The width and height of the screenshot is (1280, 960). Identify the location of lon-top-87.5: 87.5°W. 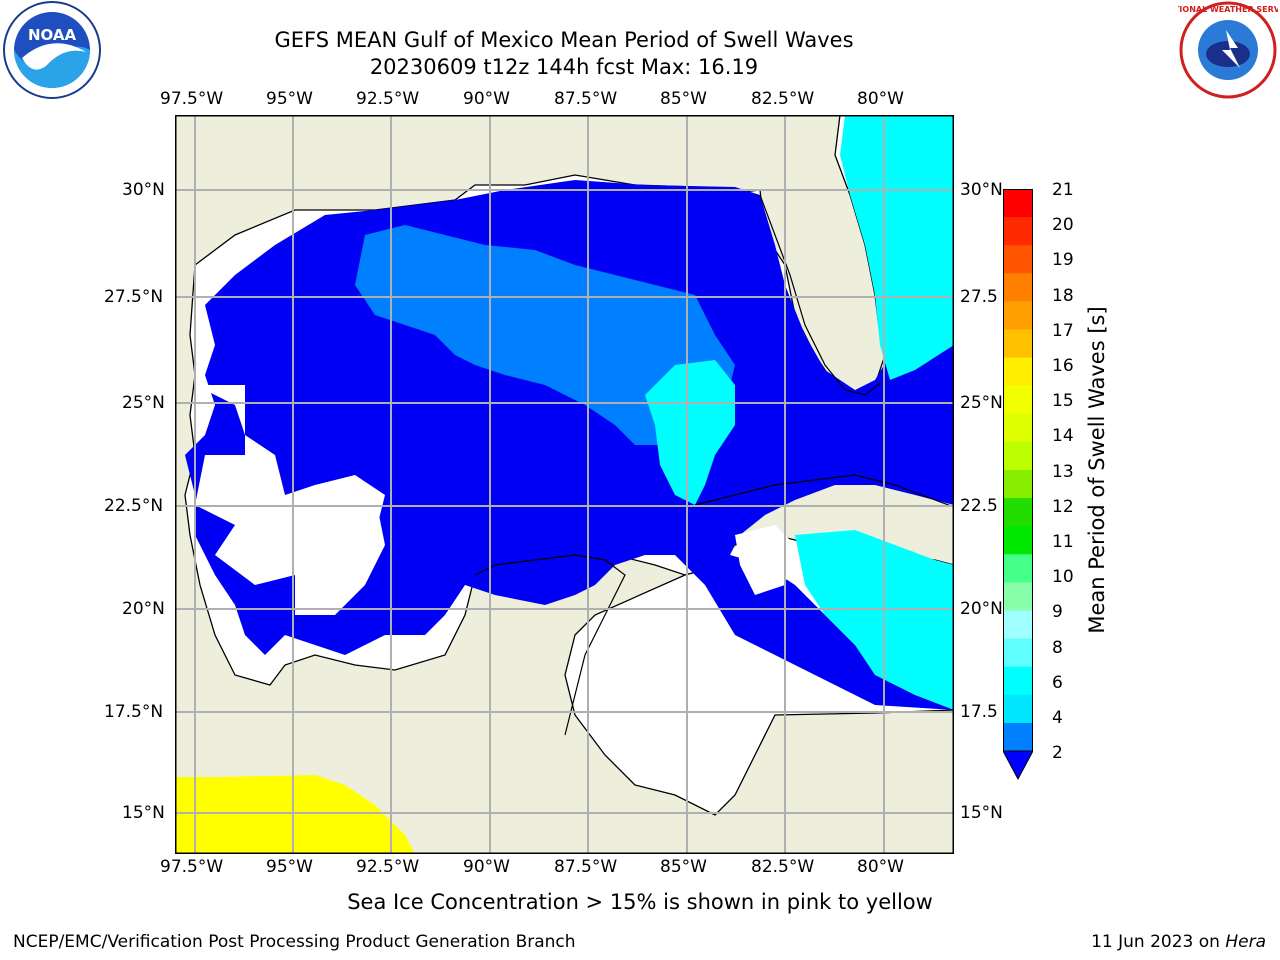
(586, 99).